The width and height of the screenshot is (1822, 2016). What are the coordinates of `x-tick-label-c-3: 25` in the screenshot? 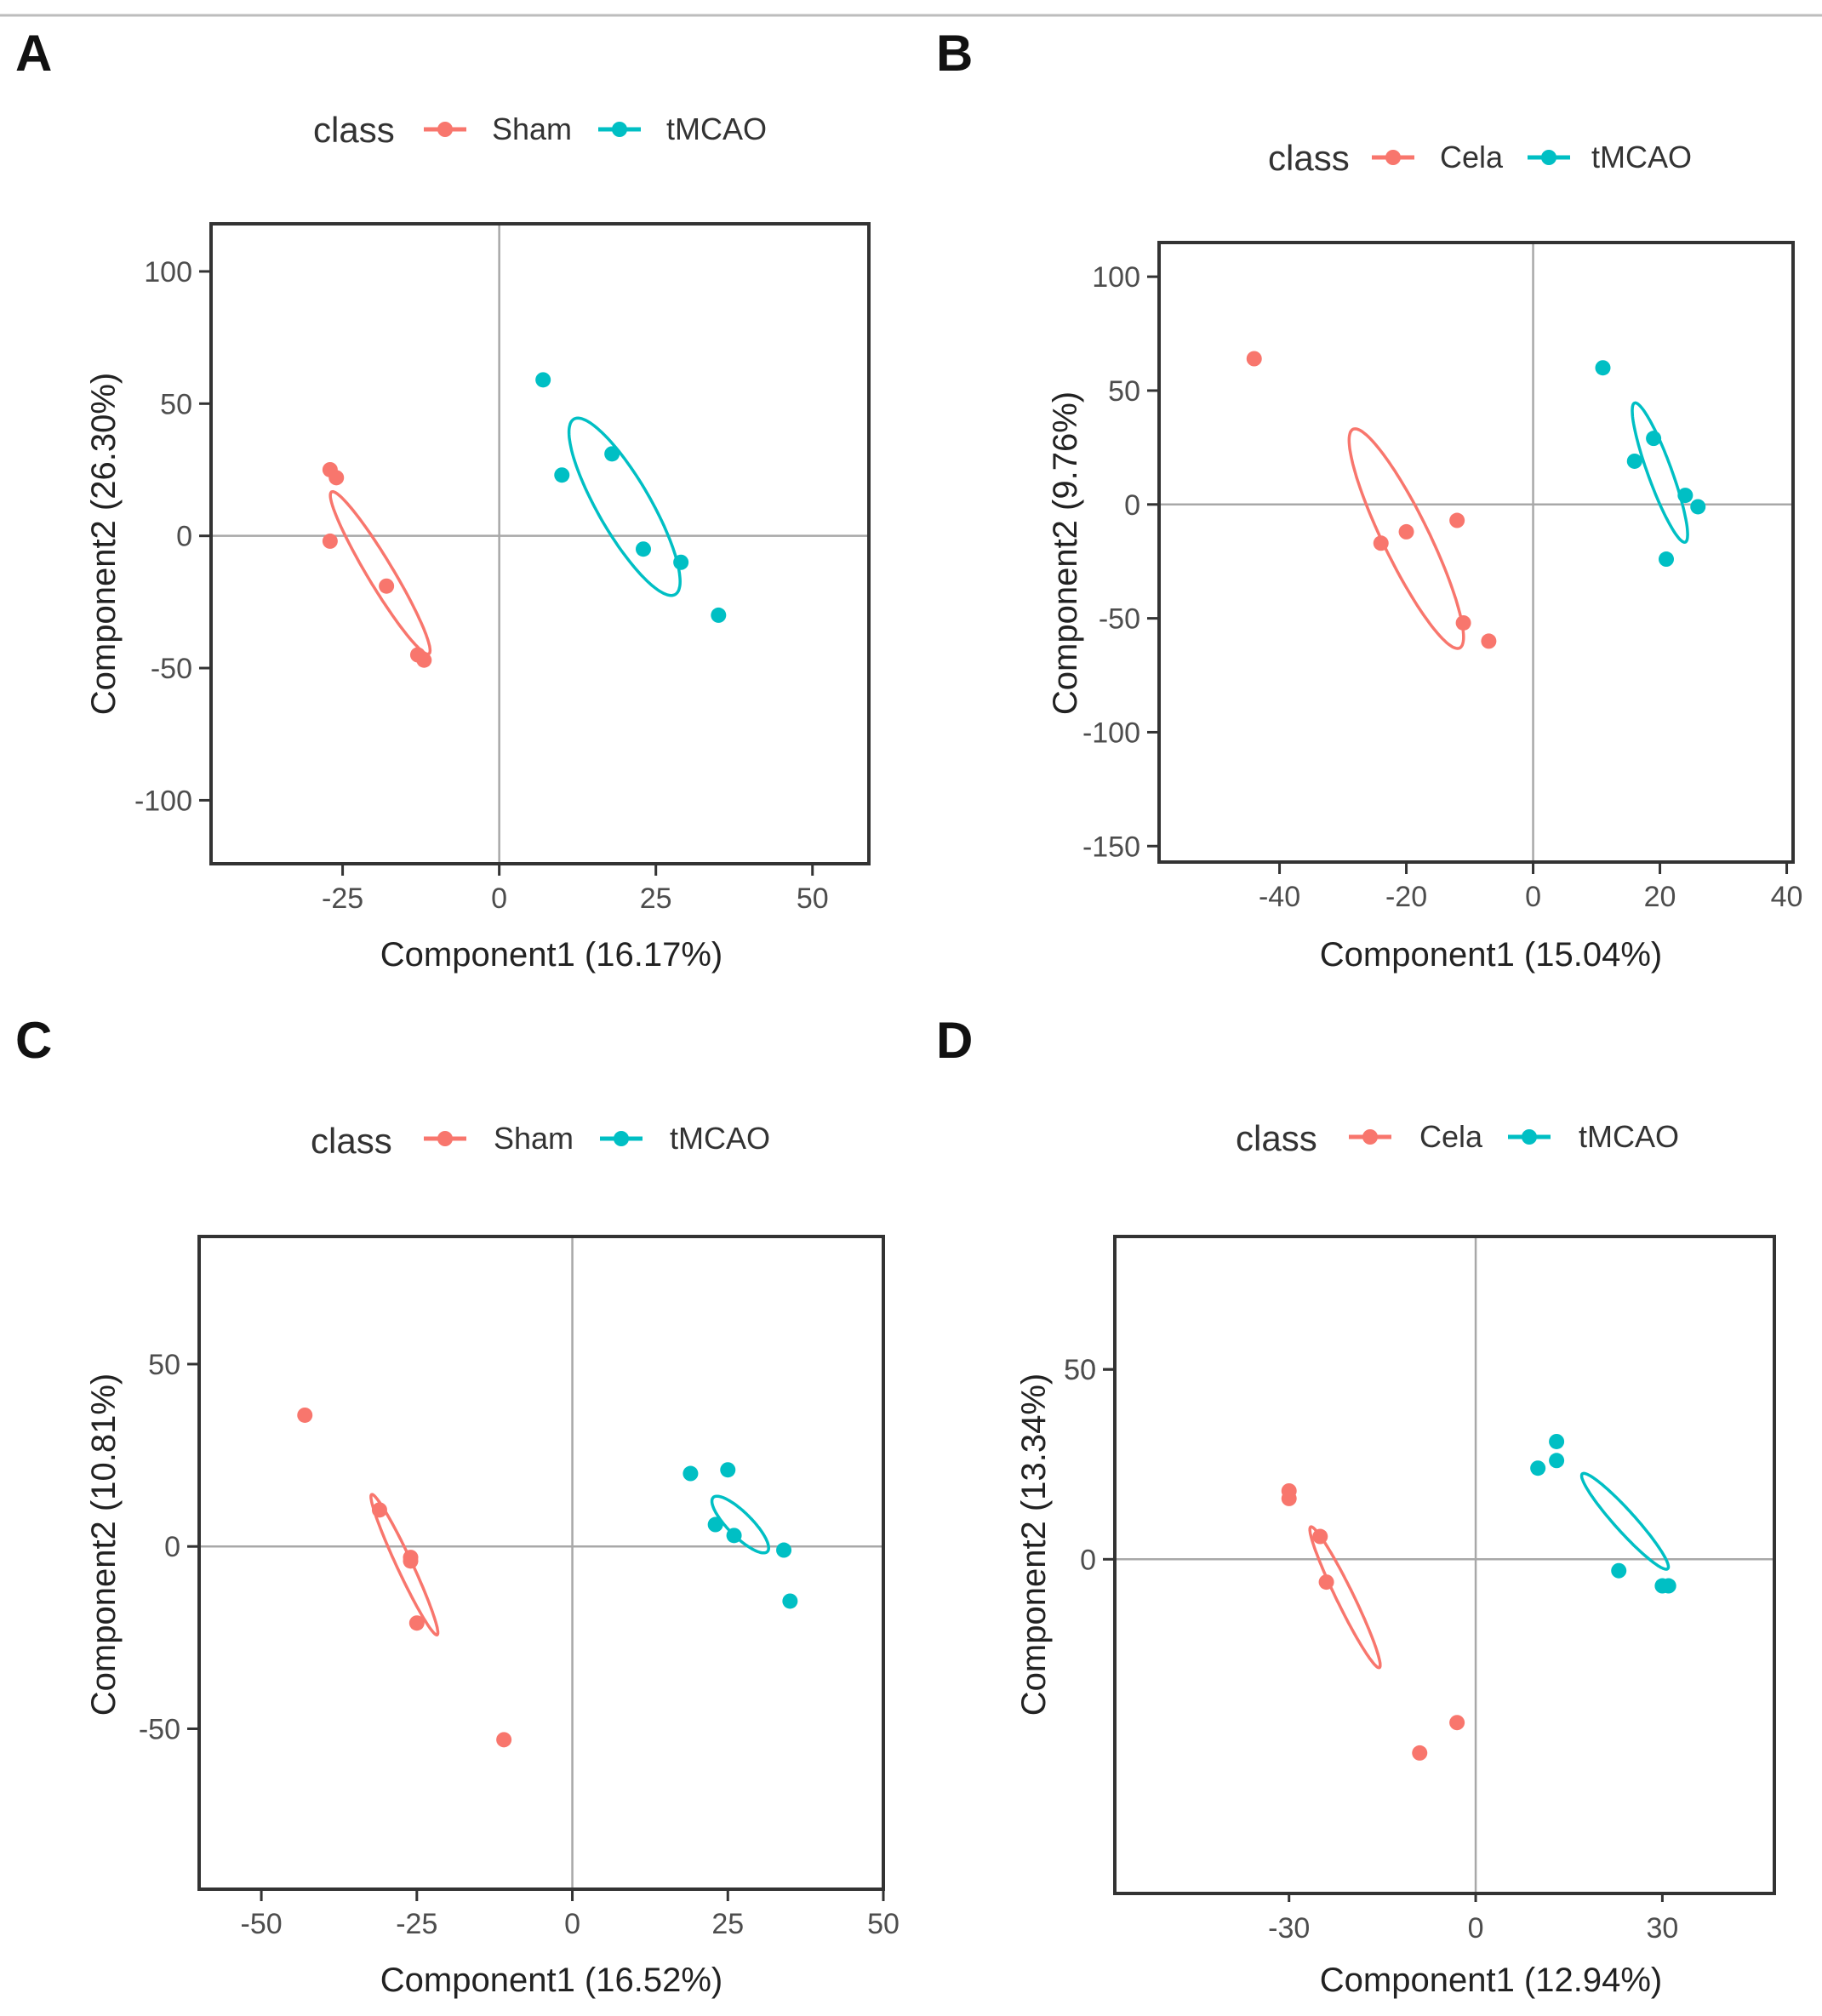 It's located at (727, 1924).